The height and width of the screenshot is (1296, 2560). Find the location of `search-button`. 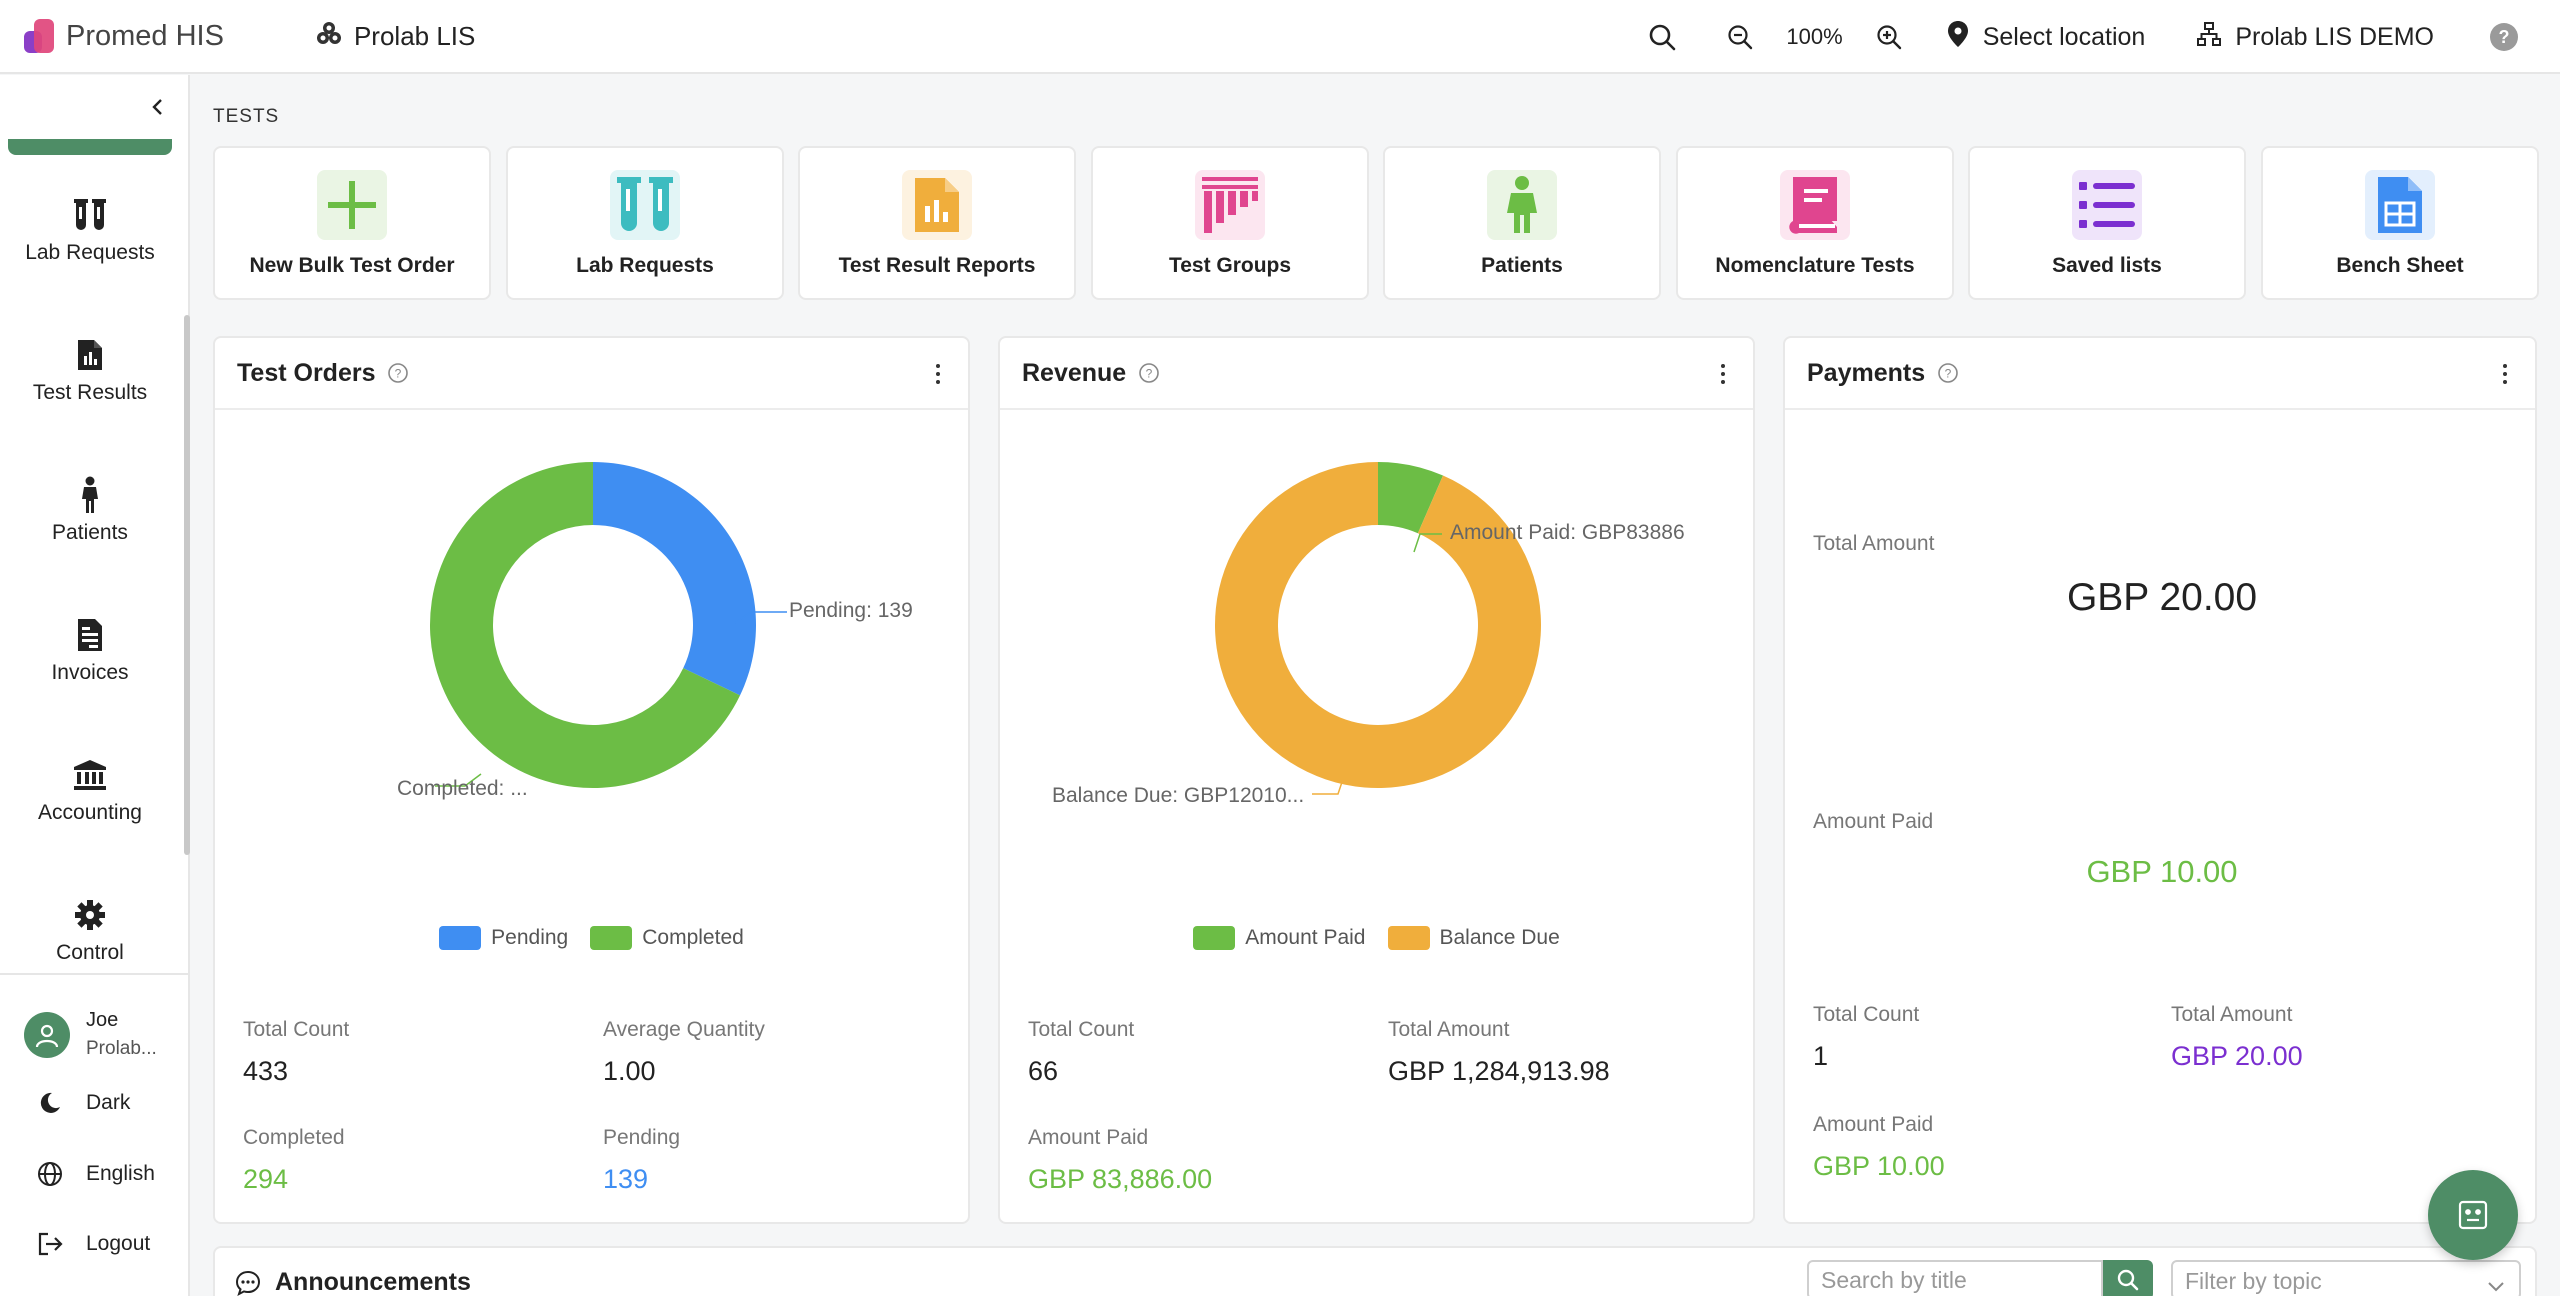

search-button is located at coordinates (2128, 1278).